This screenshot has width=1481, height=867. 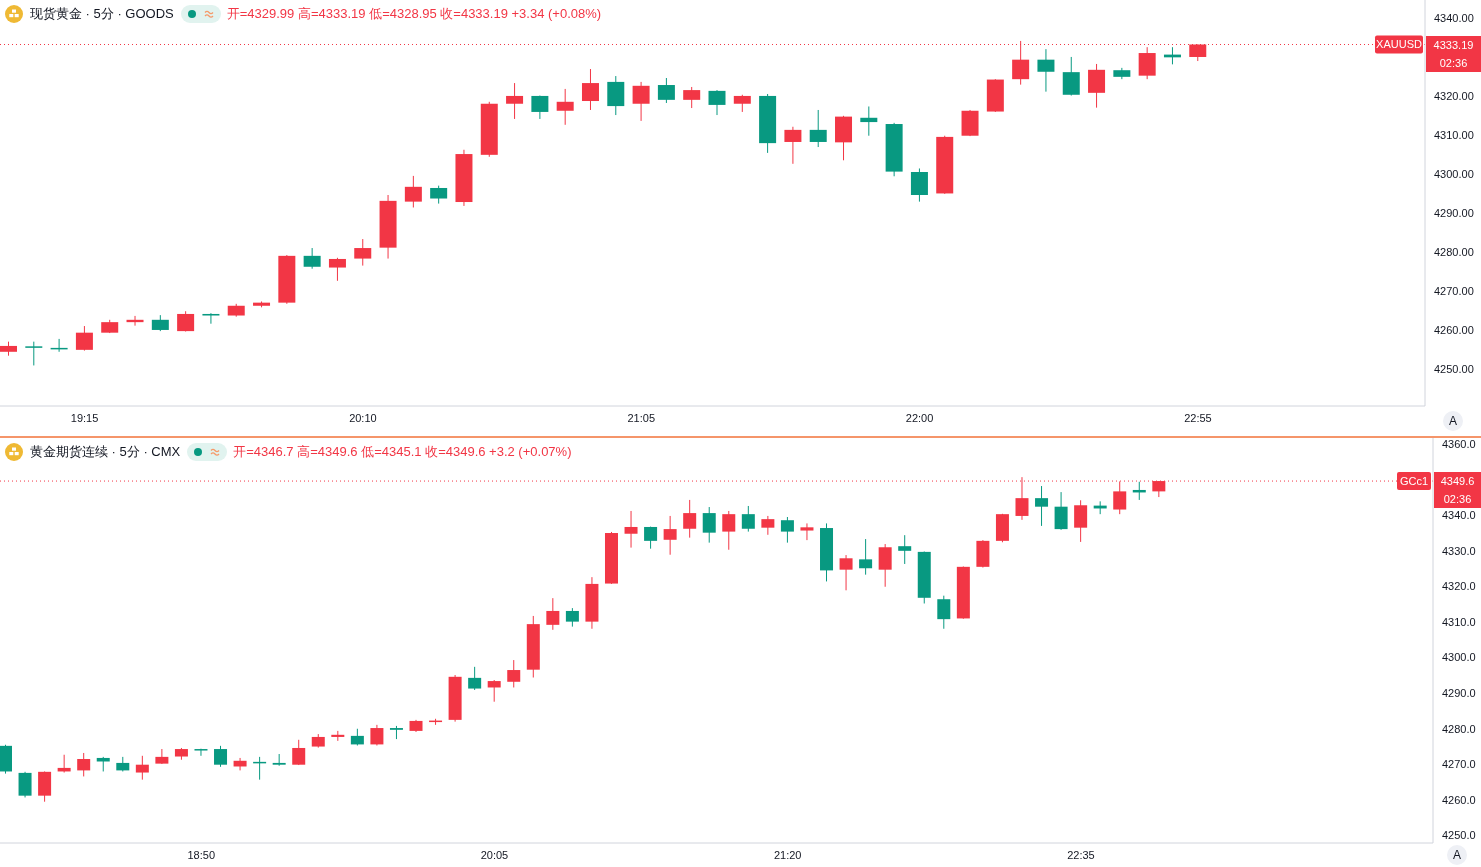 What do you see at coordinates (1459, 657) in the screenshot?
I see `y-tick-label: 4300.0` at bounding box center [1459, 657].